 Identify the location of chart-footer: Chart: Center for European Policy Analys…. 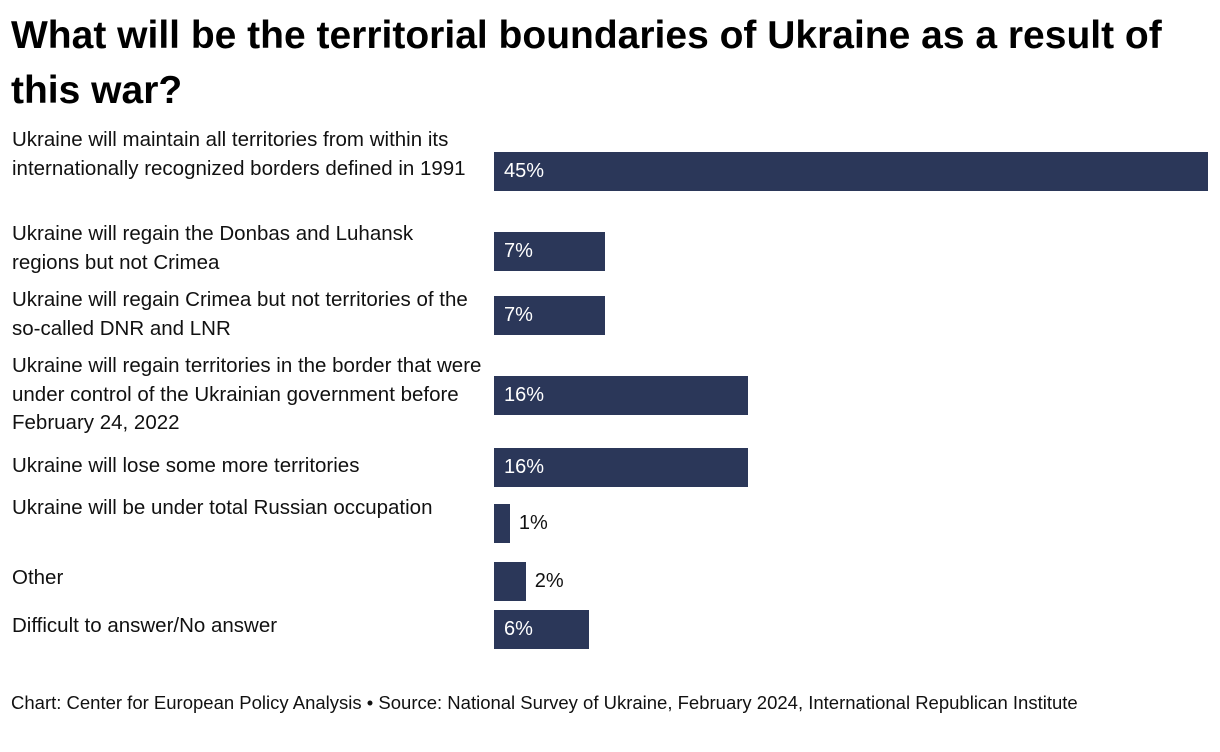
(544, 702).